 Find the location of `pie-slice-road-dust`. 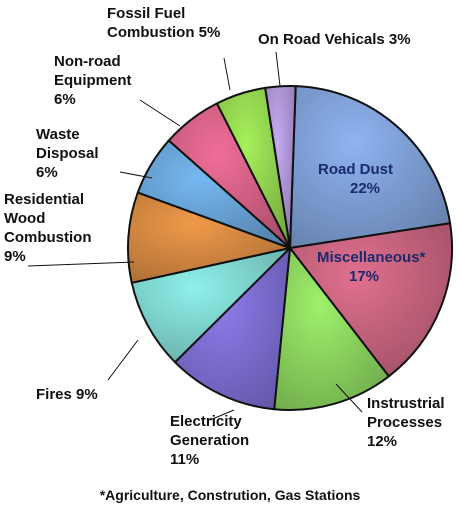

pie-slice-road-dust is located at coordinates (370, 167).